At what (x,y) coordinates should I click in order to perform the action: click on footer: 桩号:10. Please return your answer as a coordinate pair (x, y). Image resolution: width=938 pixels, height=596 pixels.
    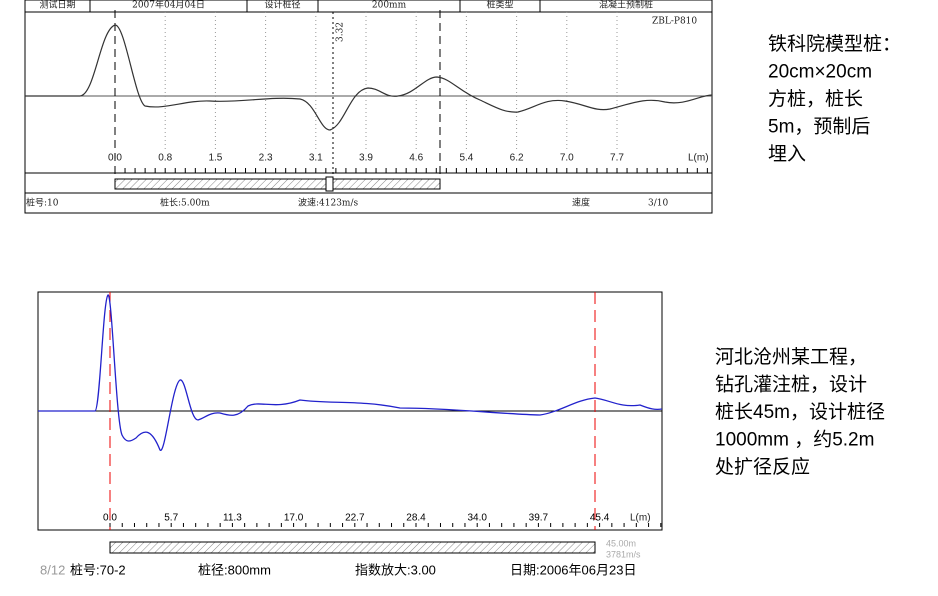
    Looking at the image, I should click on (42, 203).